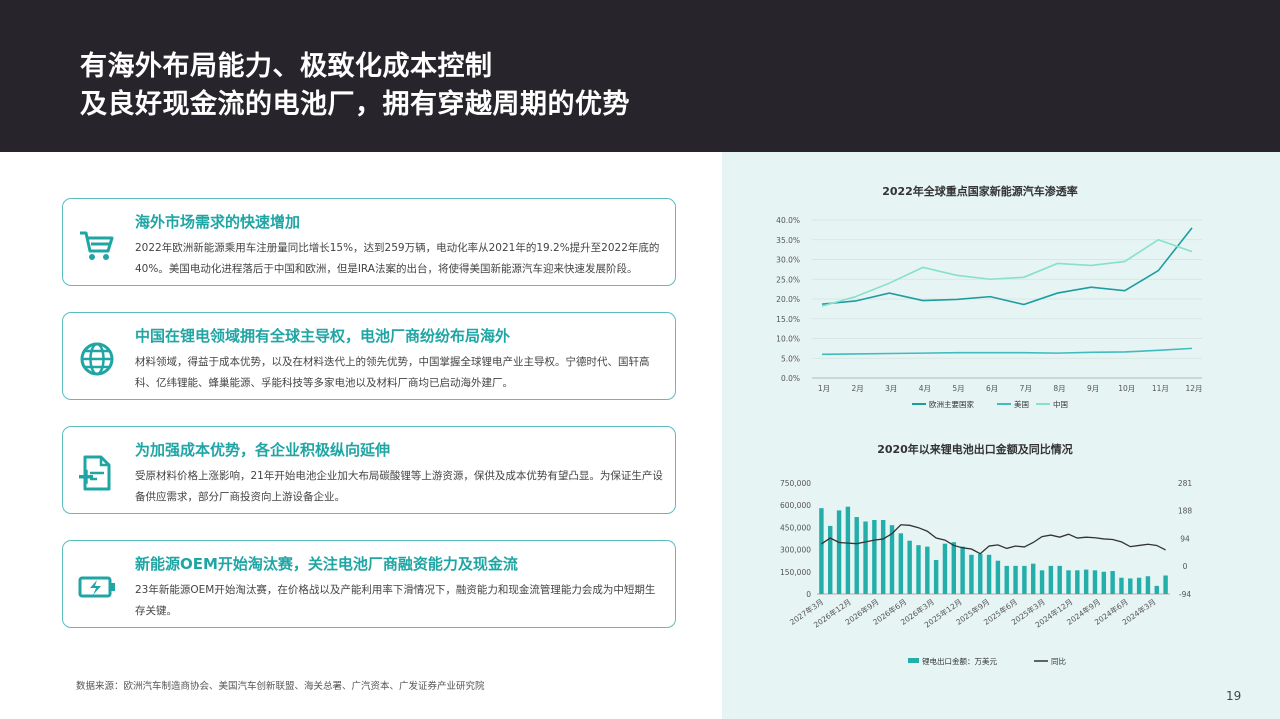 The width and height of the screenshot is (1280, 719). Describe the element at coordinates (795, 550) in the screenshot. I see `y-left-tick-label: 300,000` at that location.